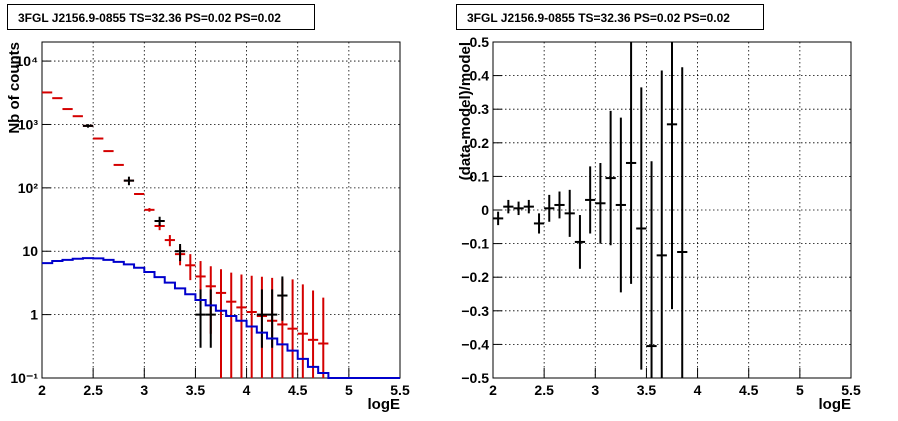 The width and height of the screenshot is (898, 421). Describe the element at coordinates (698, 390) in the screenshot. I see `right-x-tick-label: 4` at that location.